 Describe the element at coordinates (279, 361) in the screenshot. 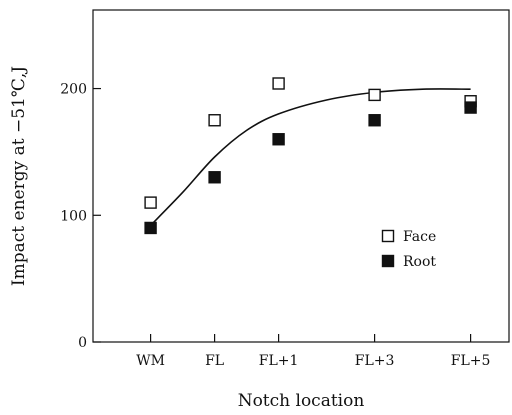

I see `x-tick-label: FL+1` at that location.